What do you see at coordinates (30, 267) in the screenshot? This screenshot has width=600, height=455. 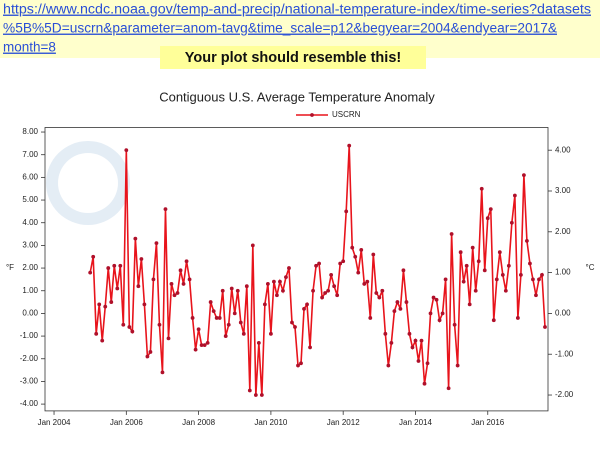 I see `y-tick-label: 2.00` at bounding box center [30, 267].